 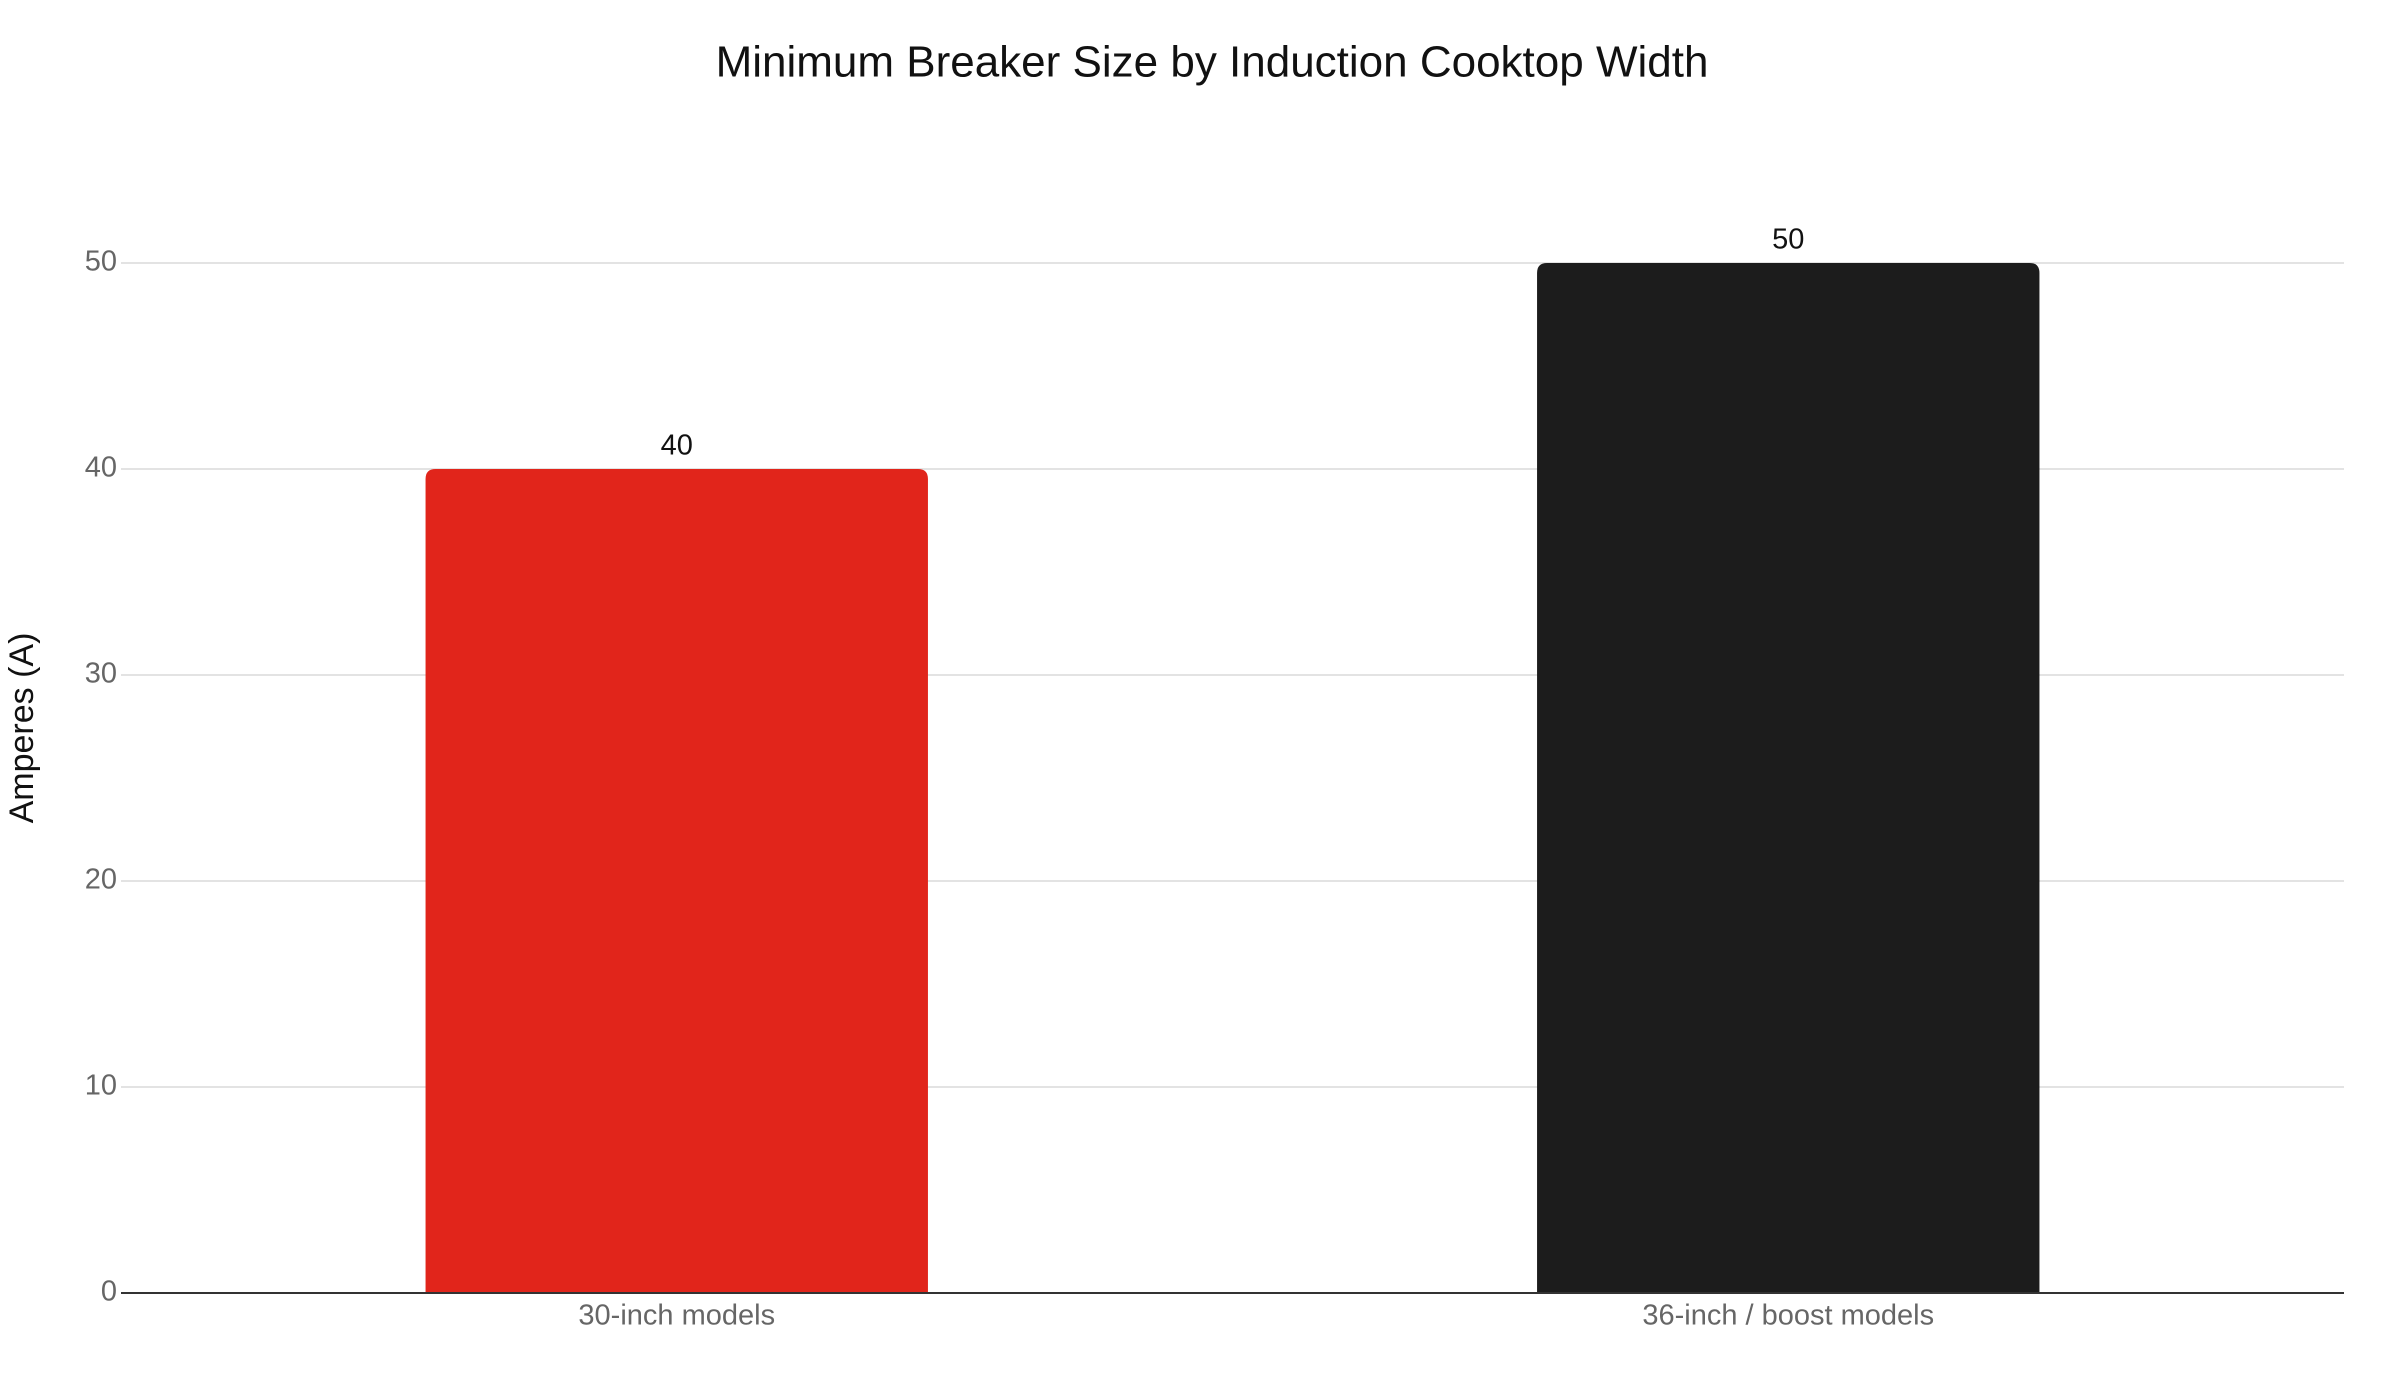 I want to click on y-tick-label: 40, so click(x=101, y=468).